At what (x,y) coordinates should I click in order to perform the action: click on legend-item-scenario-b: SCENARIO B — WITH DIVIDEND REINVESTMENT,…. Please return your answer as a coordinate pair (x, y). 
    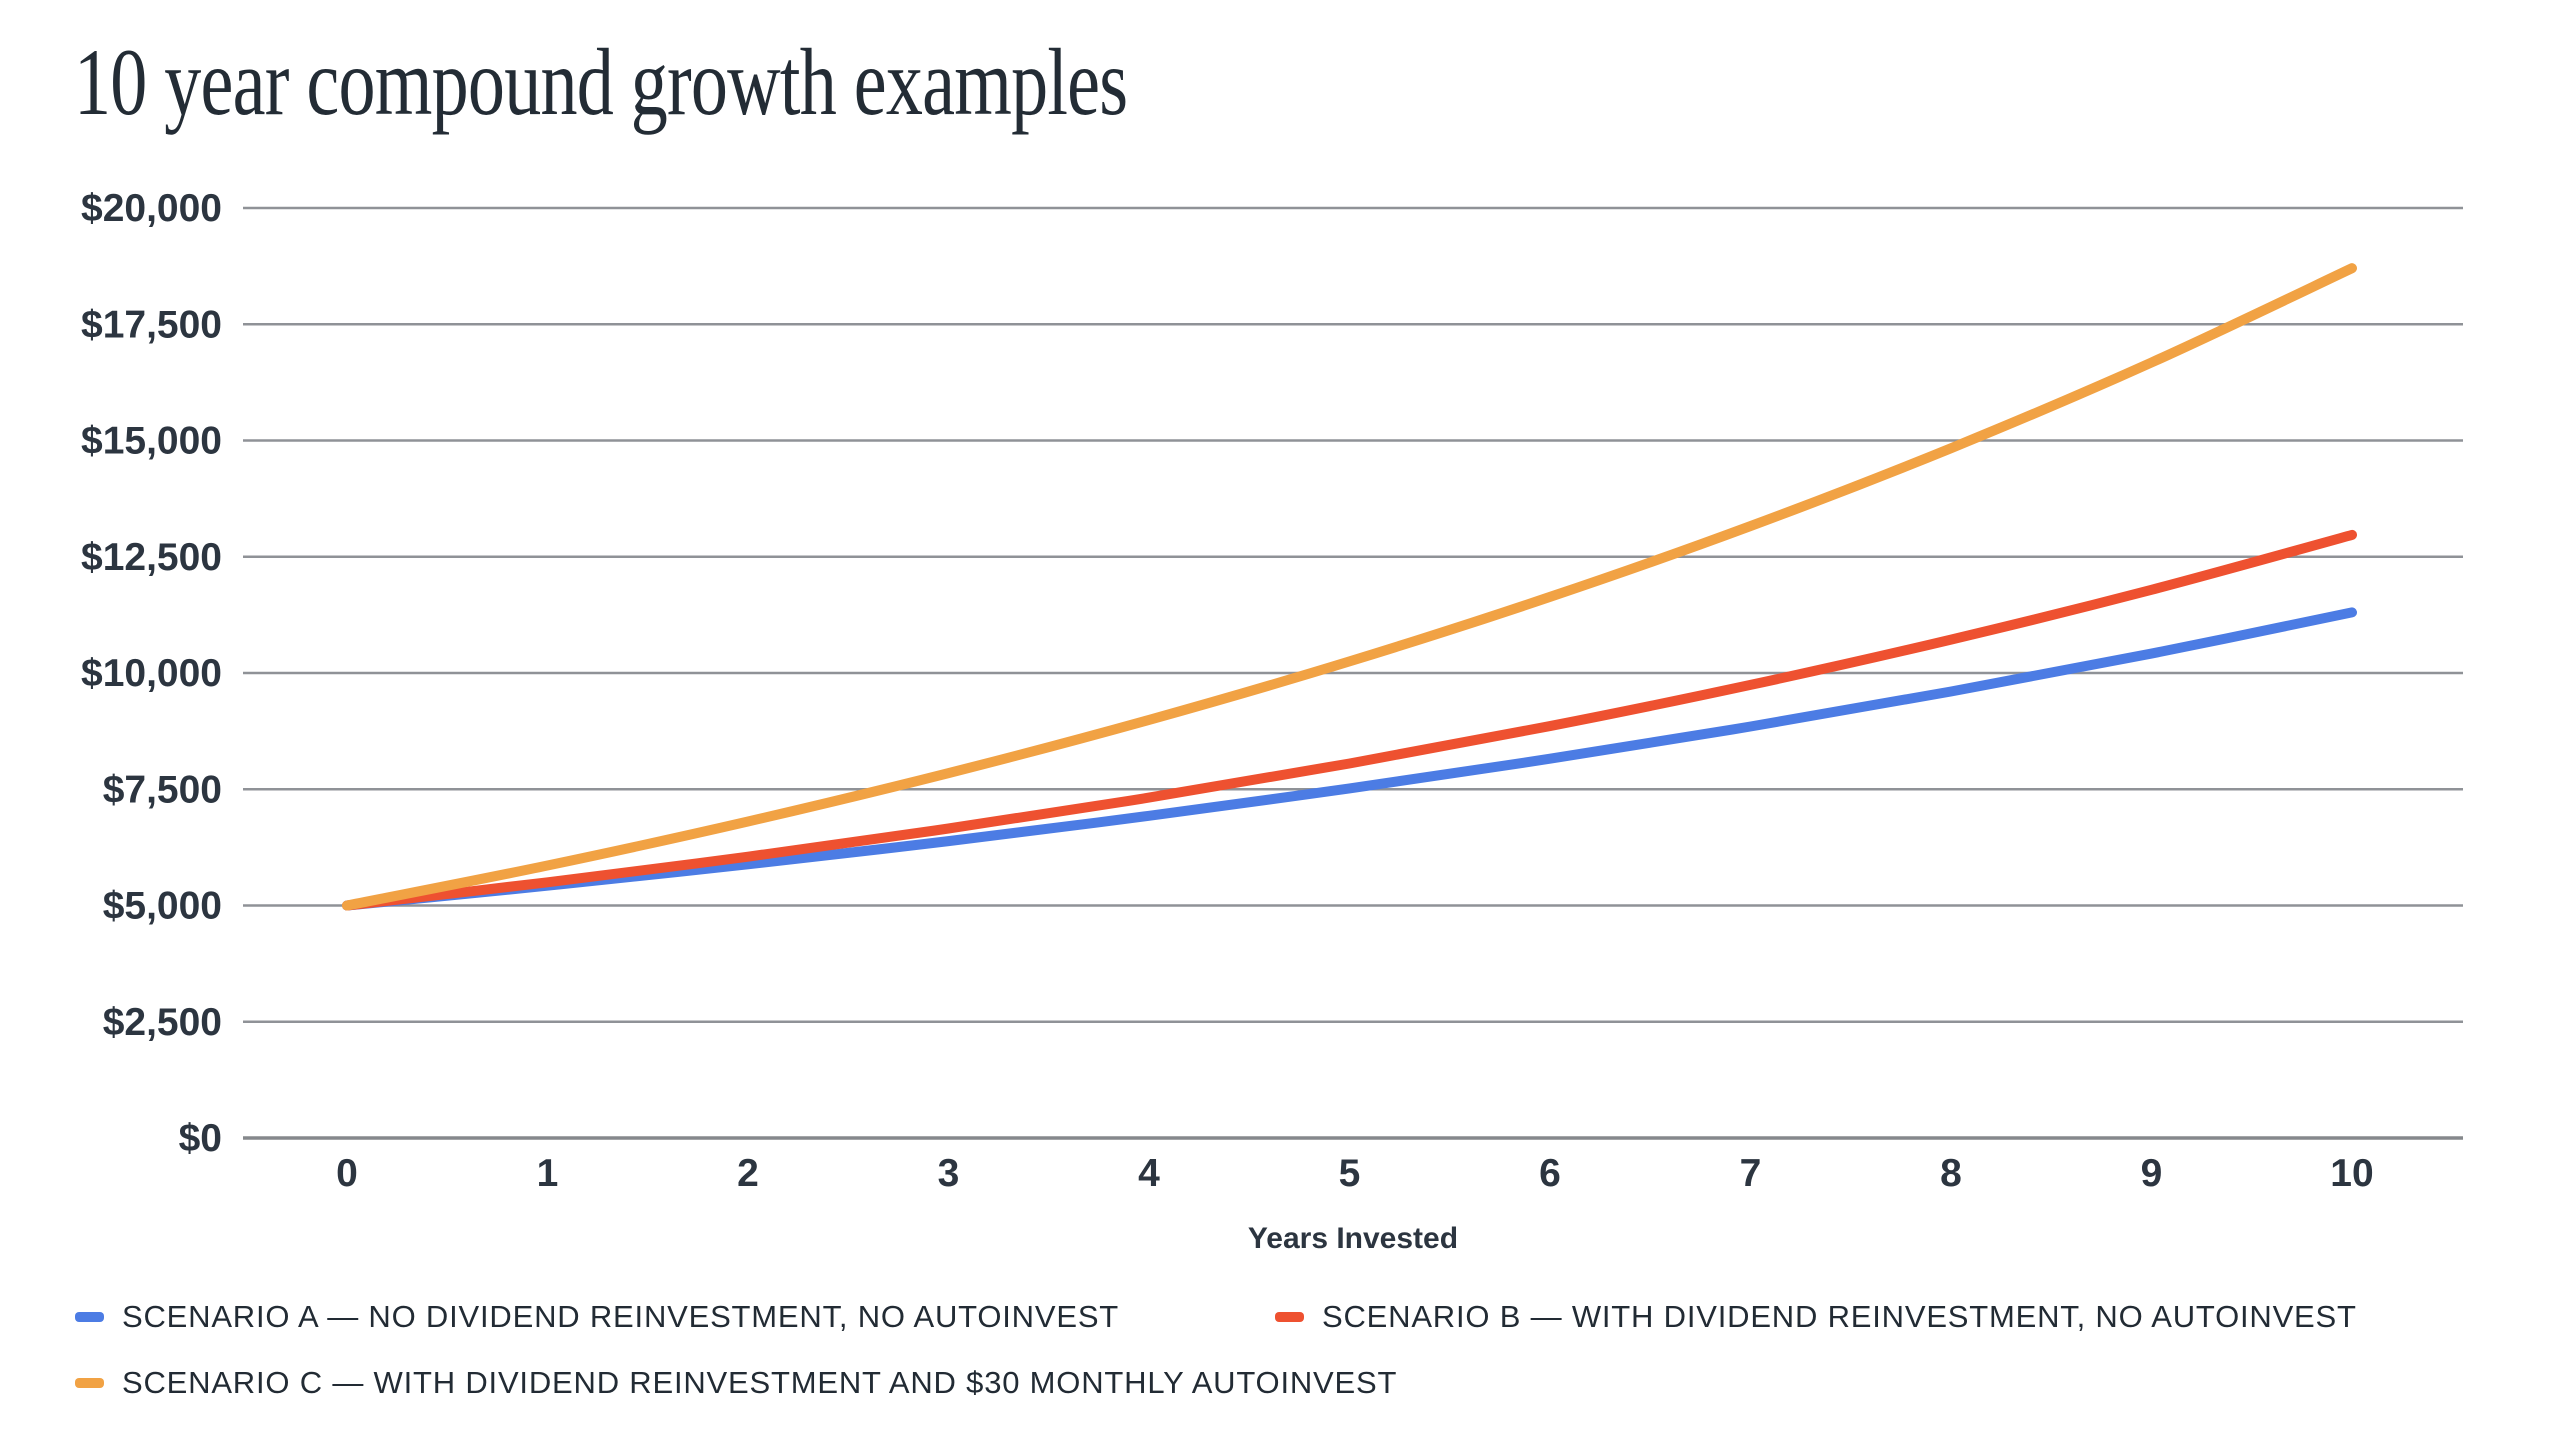
    Looking at the image, I should click on (1816, 1317).